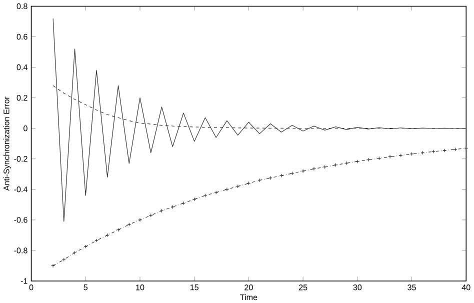  What do you see at coordinates (21, 159) in the screenshot?
I see `y-tick-label: -0.2` at bounding box center [21, 159].